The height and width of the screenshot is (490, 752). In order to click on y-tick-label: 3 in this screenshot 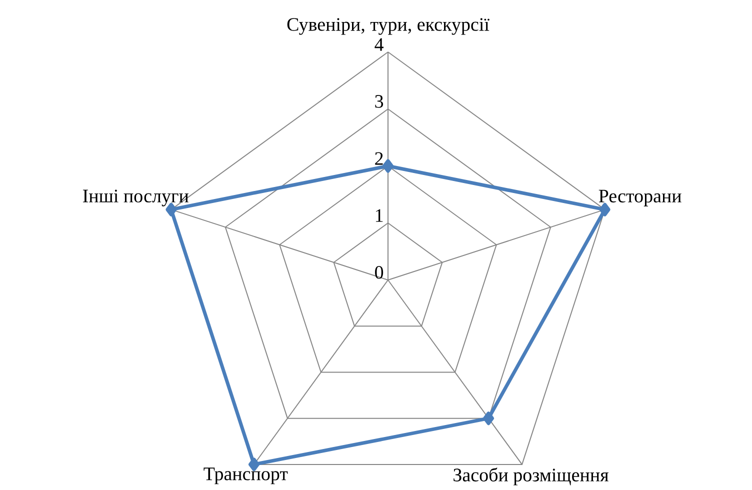, I will do `click(379, 101)`.